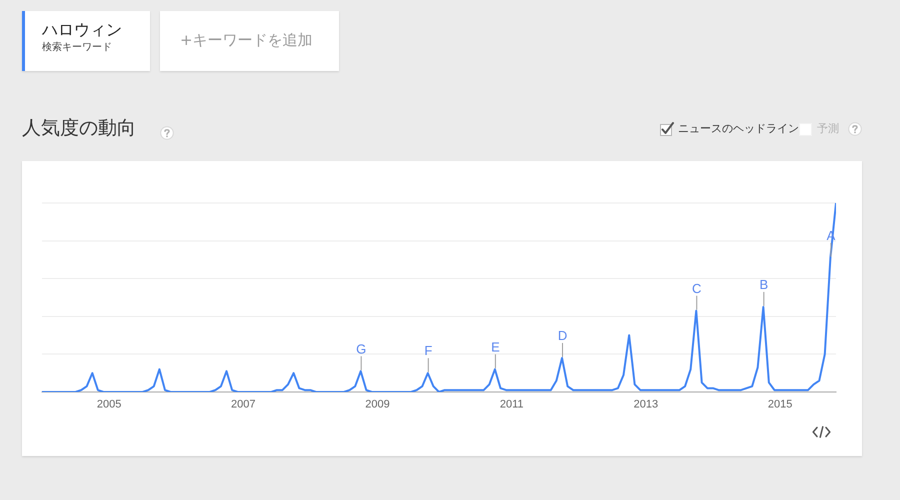  What do you see at coordinates (780, 404) in the screenshot?
I see `x-tick-label: 2015` at bounding box center [780, 404].